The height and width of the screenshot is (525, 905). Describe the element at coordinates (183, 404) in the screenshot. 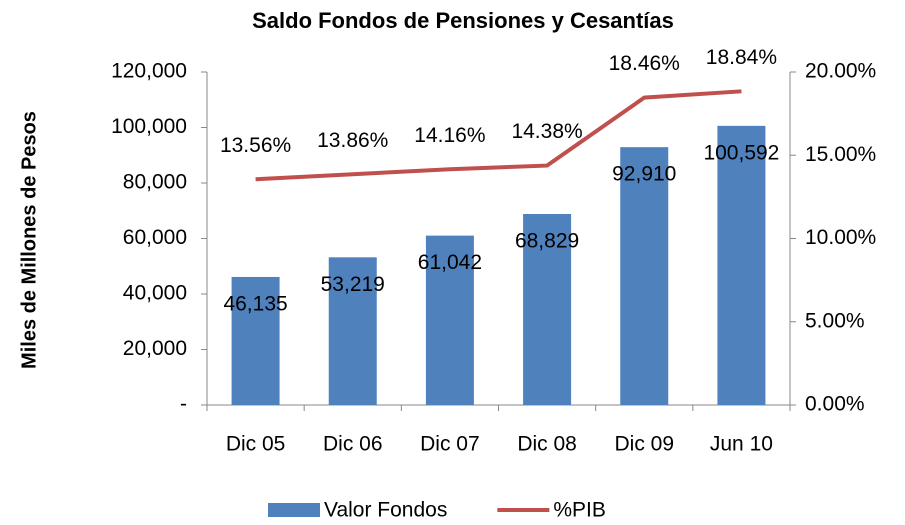

I see `y-tick-label: -` at that location.